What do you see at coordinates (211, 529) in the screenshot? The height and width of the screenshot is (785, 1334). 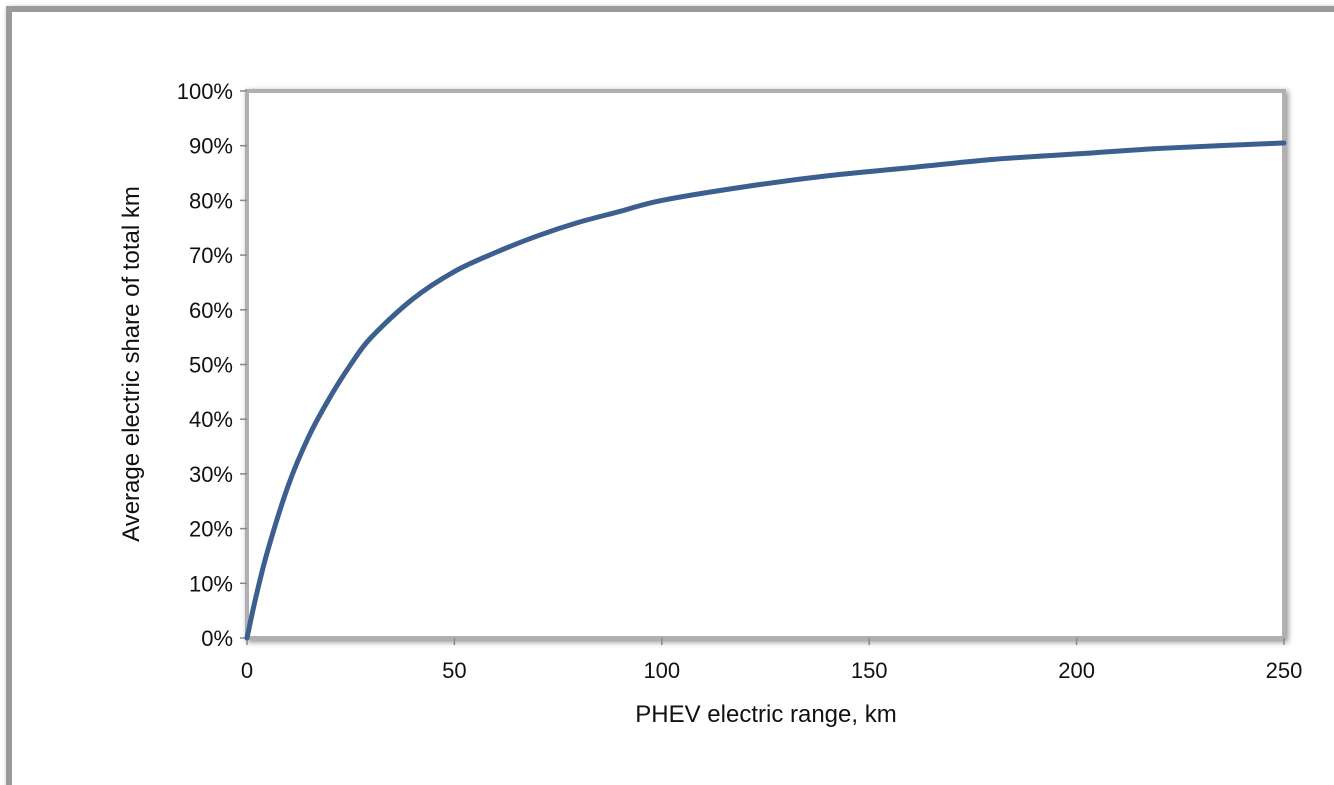 I see `y-tick-label: 20%` at bounding box center [211, 529].